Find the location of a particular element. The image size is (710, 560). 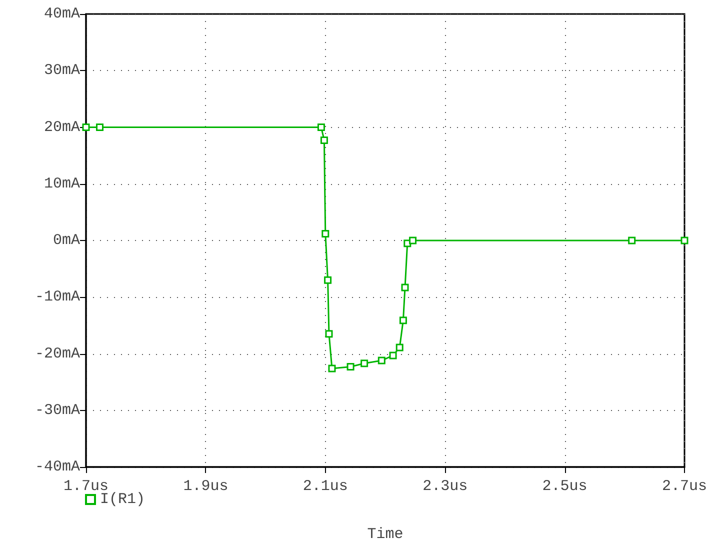

y-tick-label: 40mA is located at coordinates (62, 14).